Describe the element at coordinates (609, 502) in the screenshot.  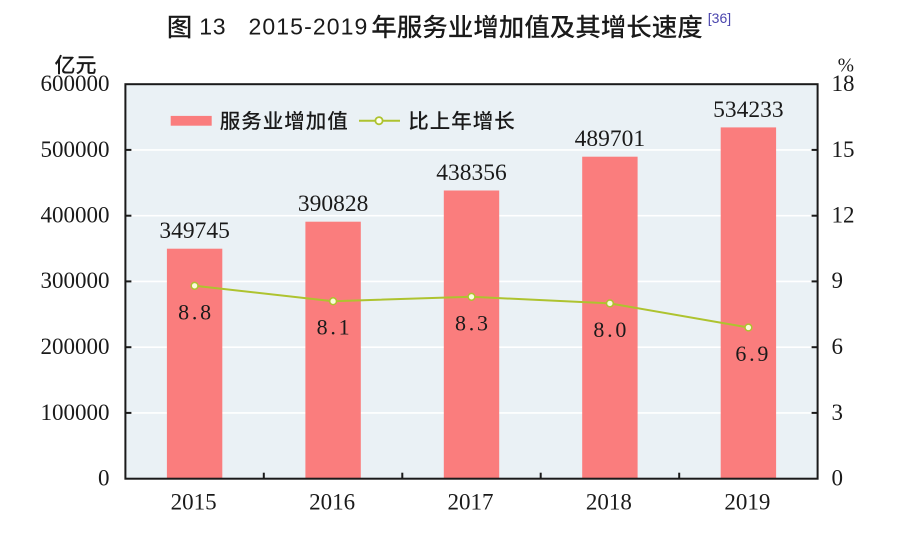
I see `svg-text: 2018` at that location.